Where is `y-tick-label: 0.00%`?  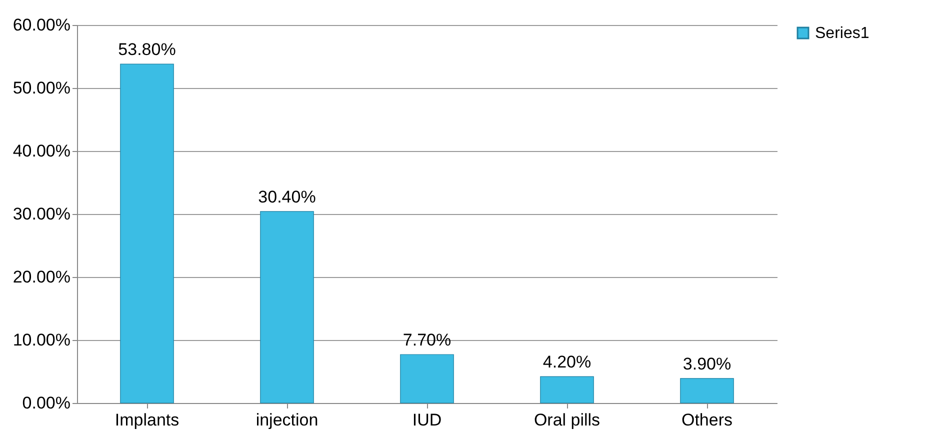
y-tick-label: 0.00% is located at coordinates (46, 403).